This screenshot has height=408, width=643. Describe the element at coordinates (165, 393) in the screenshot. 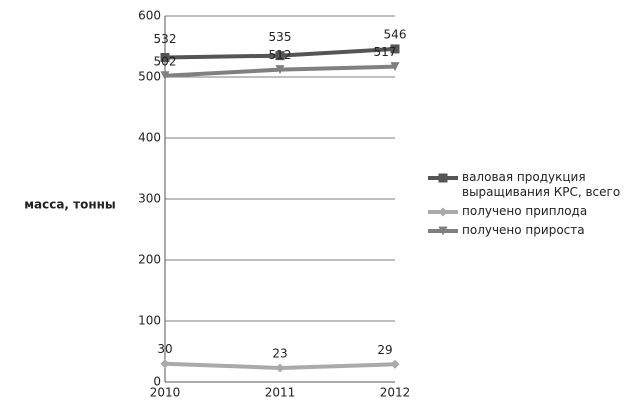

I see `x-tick-label: 2010` at that location.